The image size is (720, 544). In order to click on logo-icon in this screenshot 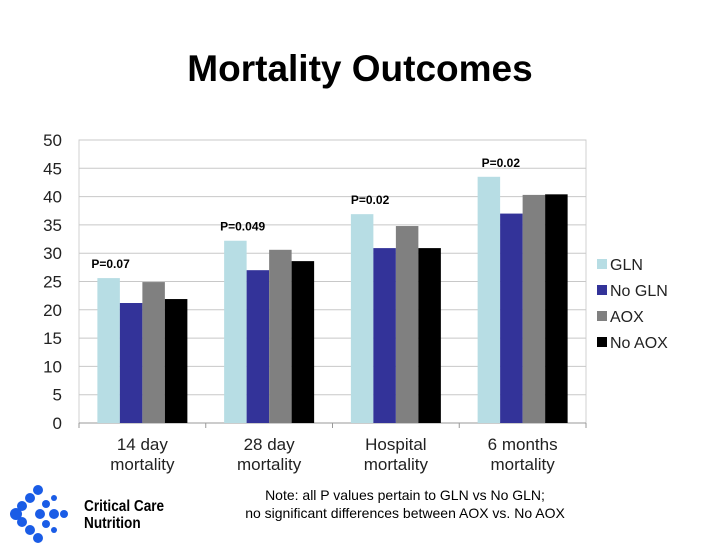, I will do `click(39, 514)`.